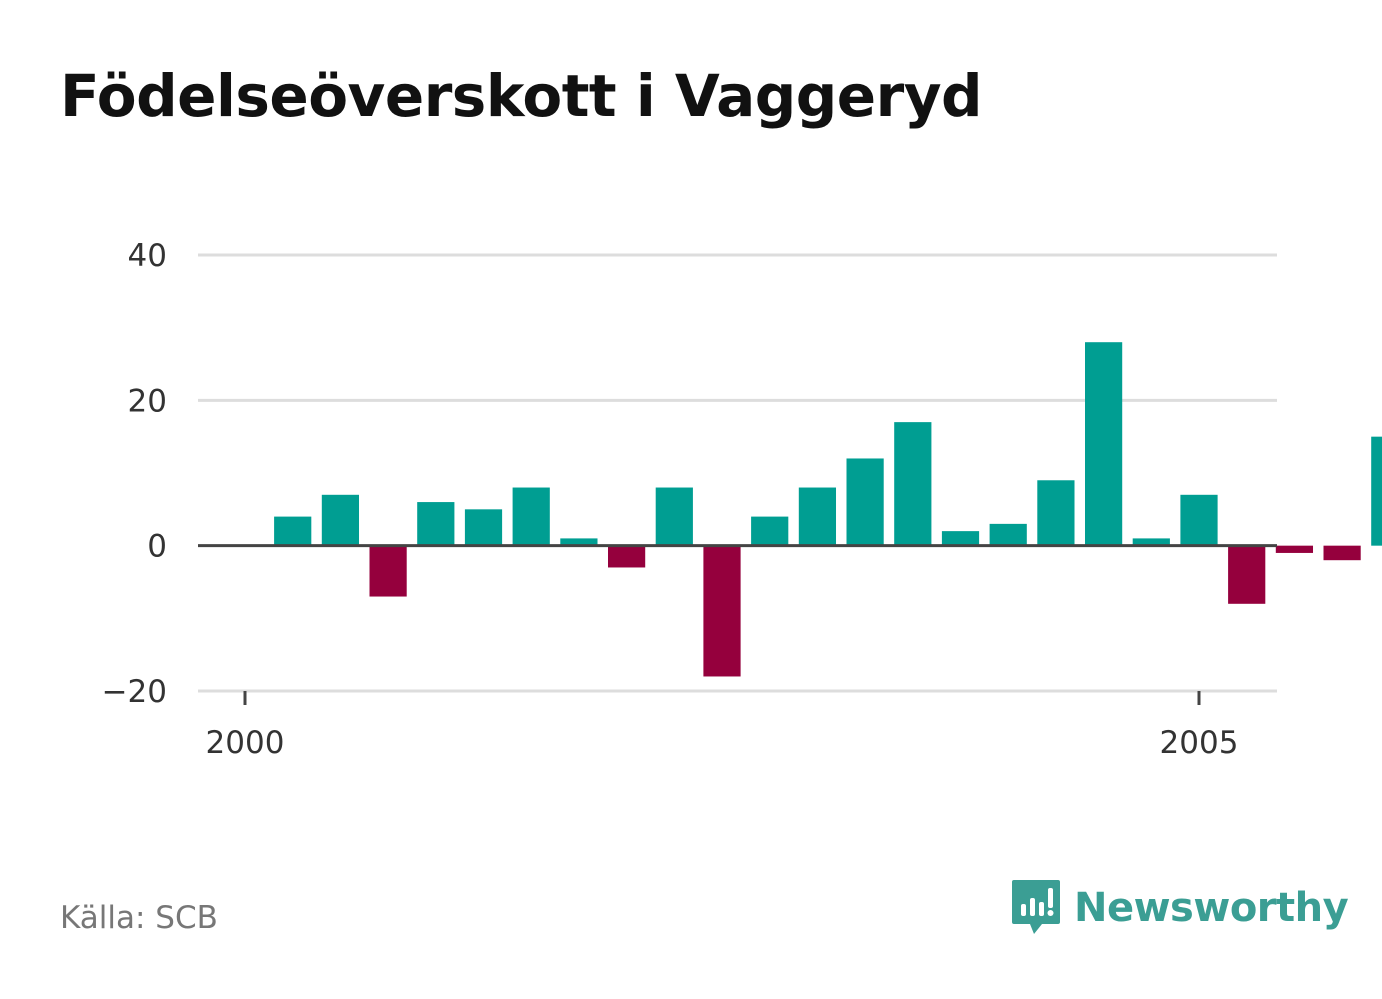  Describe the element at coordinates (1211, 908) in the screenshot. I see `brand-name: Newsworthy` at that location.